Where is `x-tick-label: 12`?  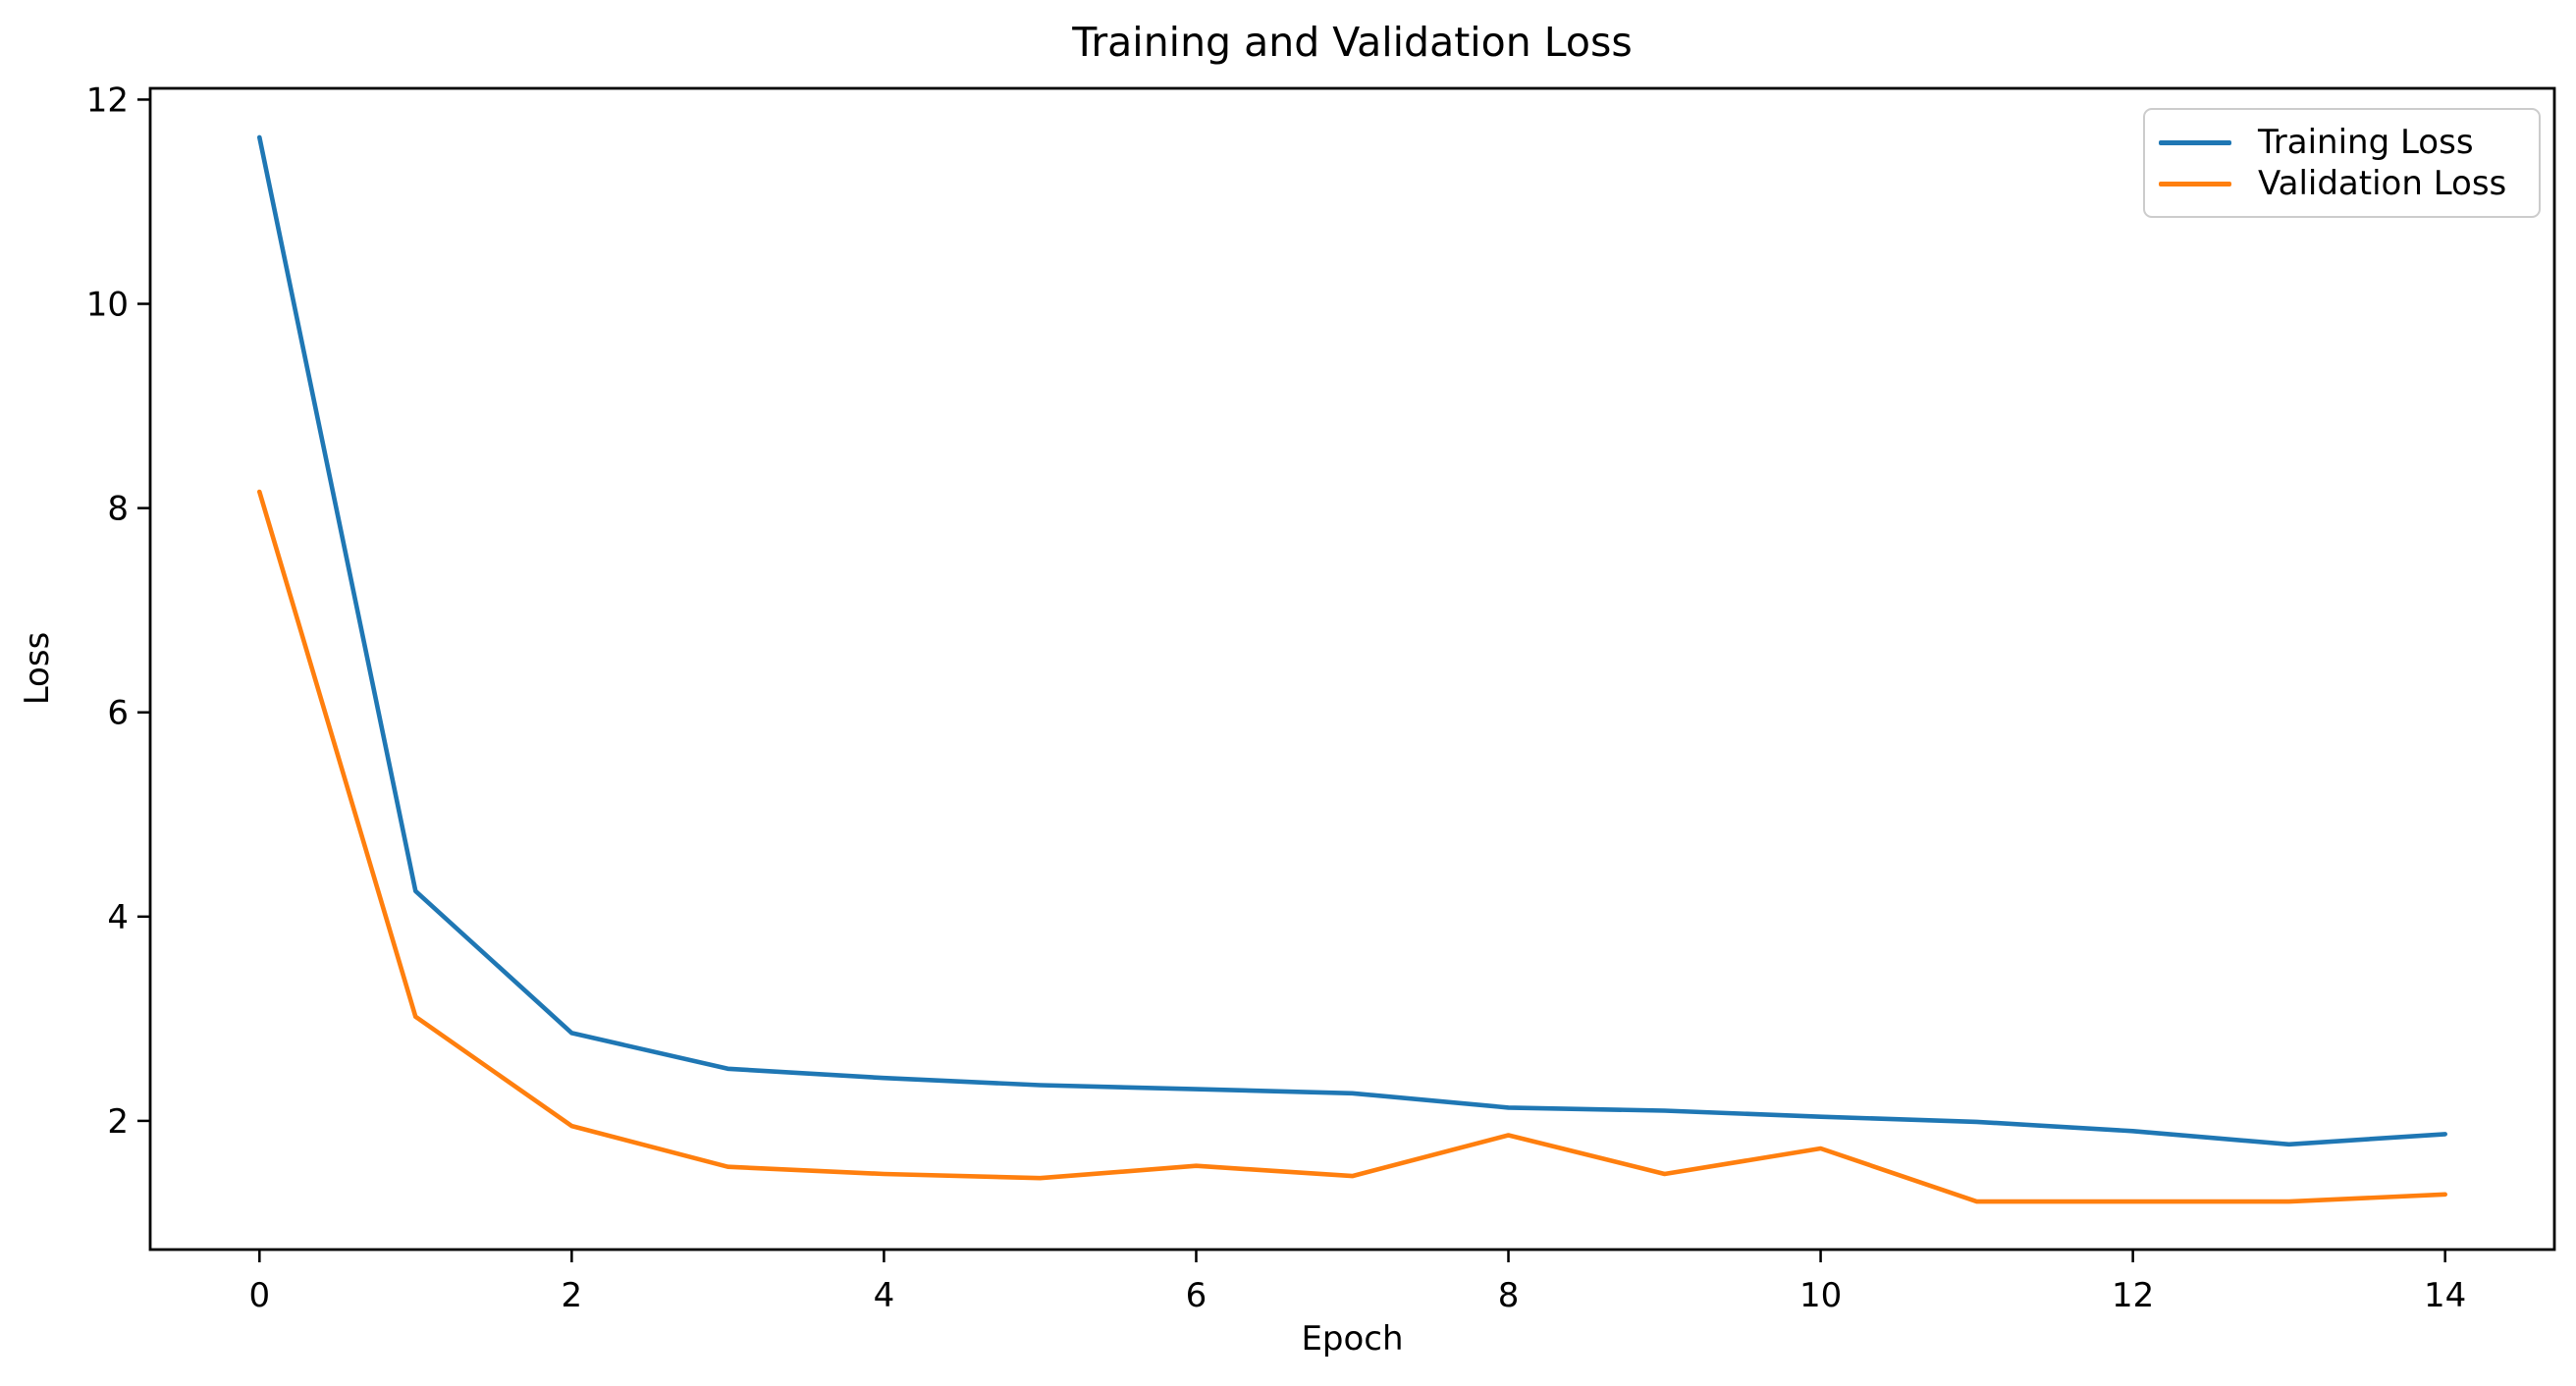
x-tick-label: 12 is located at coordinates (2133, 1295).